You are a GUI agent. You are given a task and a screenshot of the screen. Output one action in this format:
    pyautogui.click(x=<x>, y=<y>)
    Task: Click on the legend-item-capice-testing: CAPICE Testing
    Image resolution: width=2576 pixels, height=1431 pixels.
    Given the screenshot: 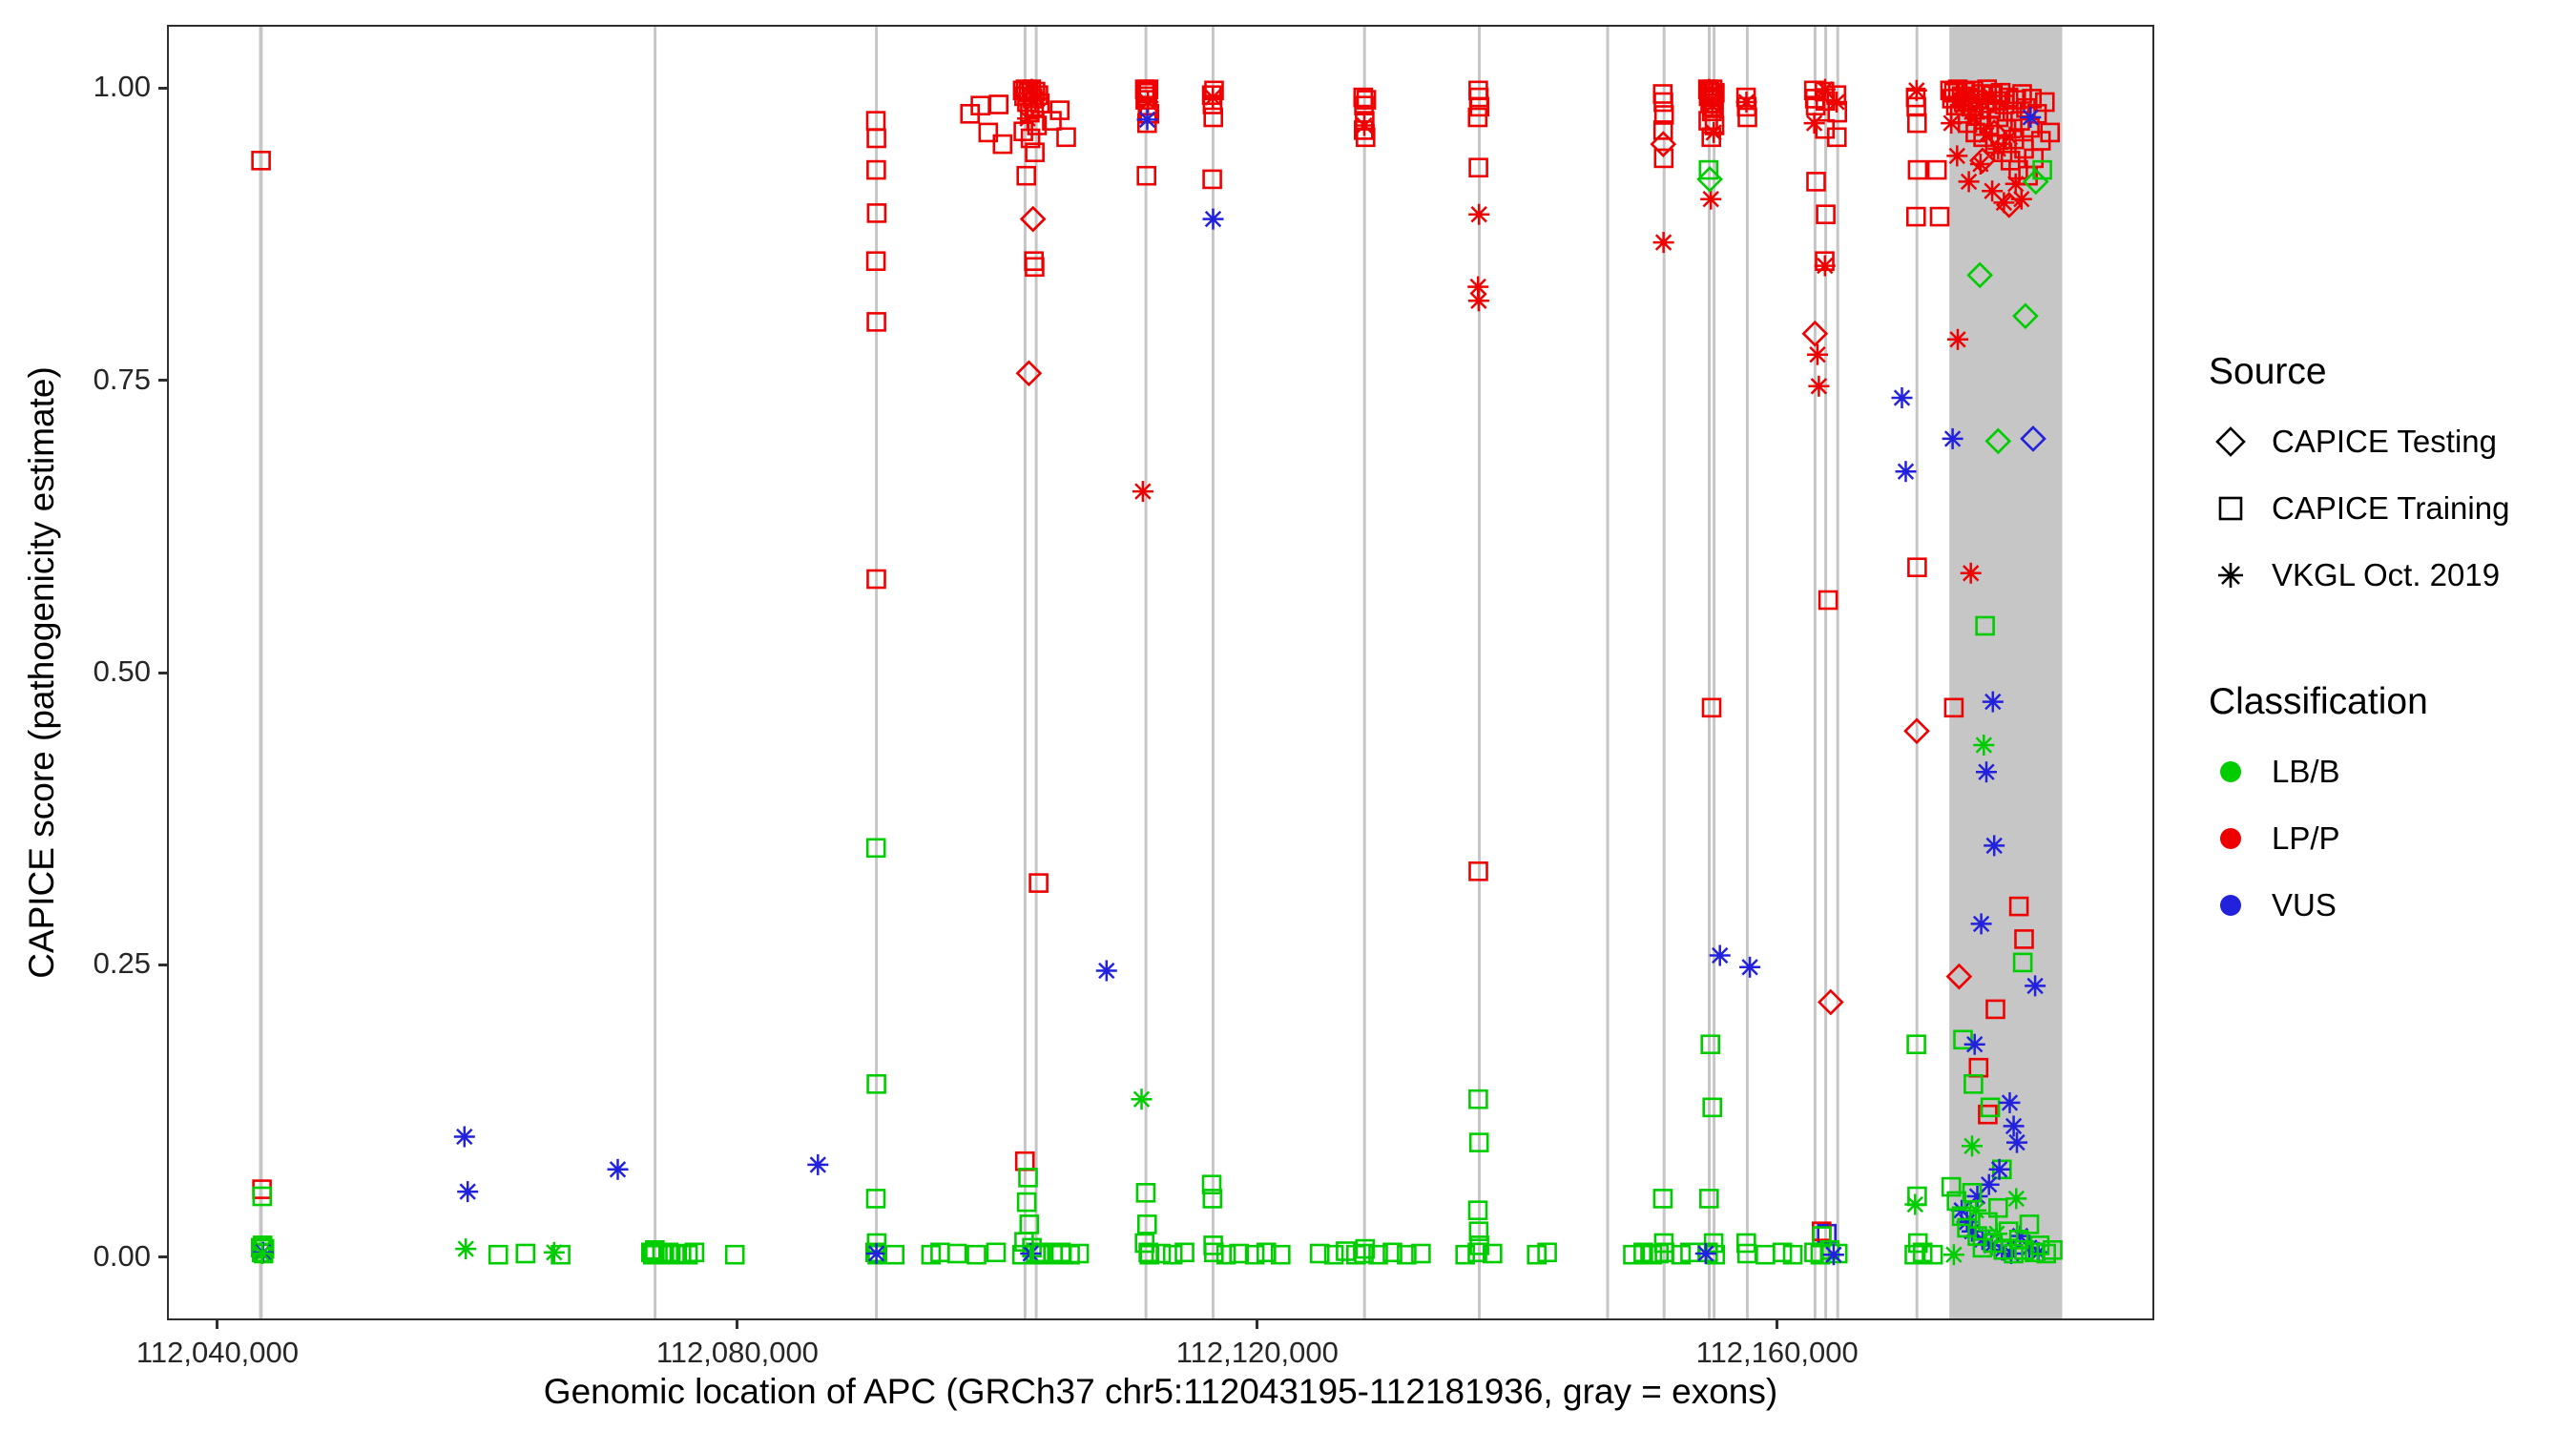 What is the action you would take?
    pyautogui.click(x=2392, y=442)
    